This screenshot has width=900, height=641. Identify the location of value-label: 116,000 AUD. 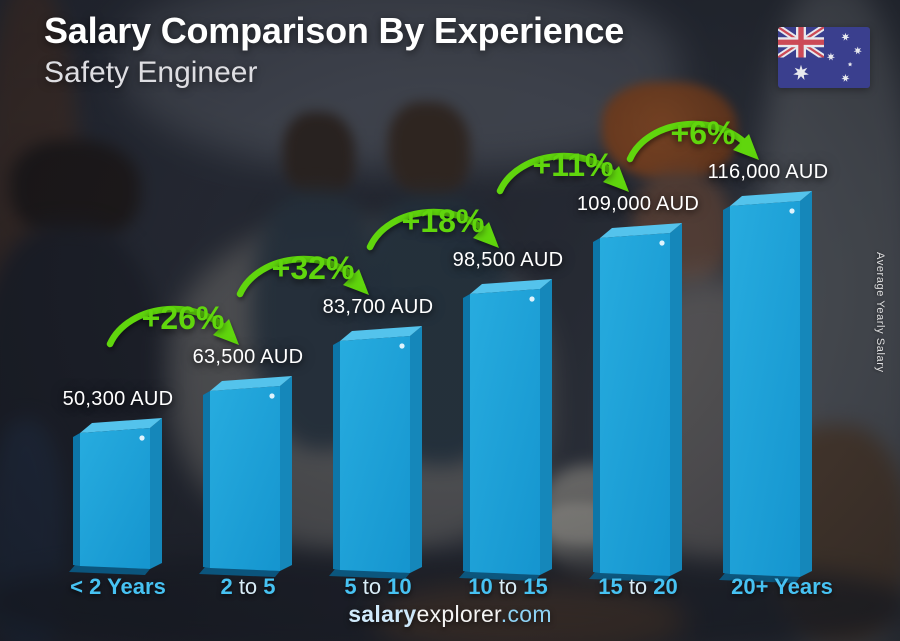
(768, 172).